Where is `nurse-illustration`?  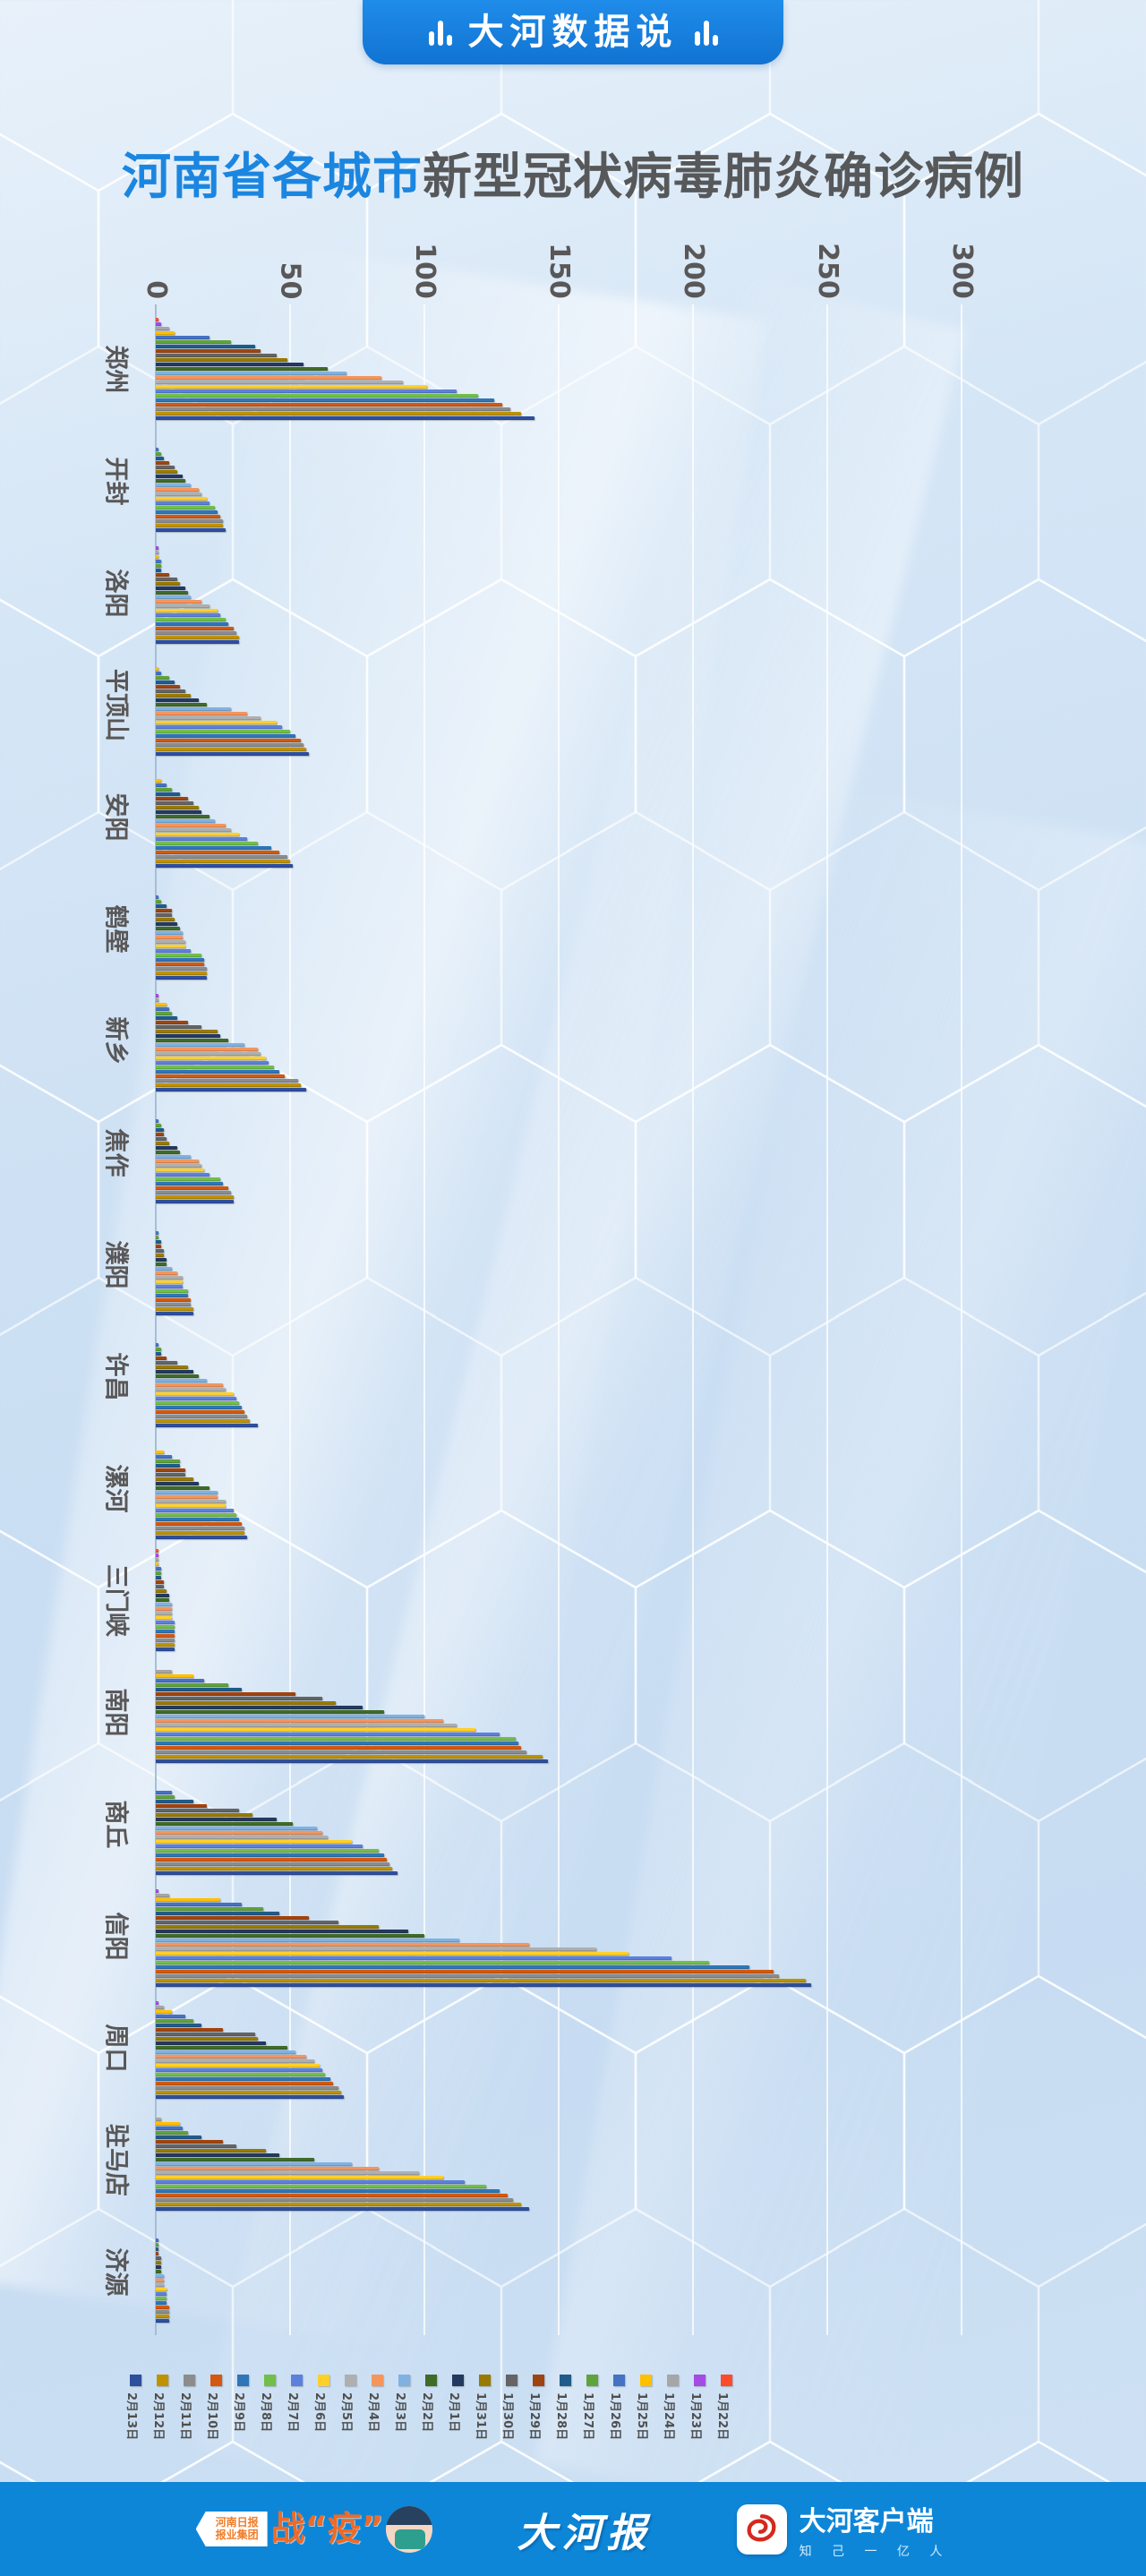 nurse-illustration is located at coordinates (408, 2529).